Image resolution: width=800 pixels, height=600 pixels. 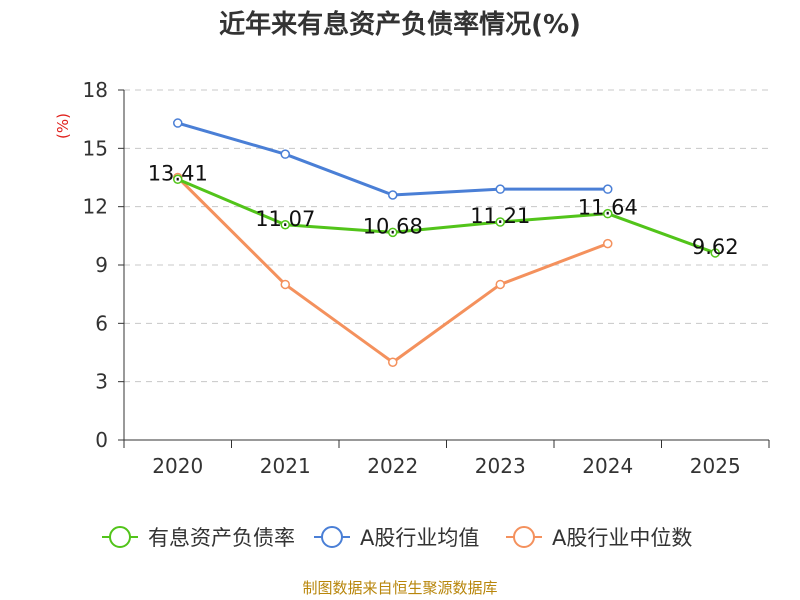 What do you see at coordinates (392, 466) in the screenshot?
I see `x-tick-label: 2022` at bounding box center [392, 466].